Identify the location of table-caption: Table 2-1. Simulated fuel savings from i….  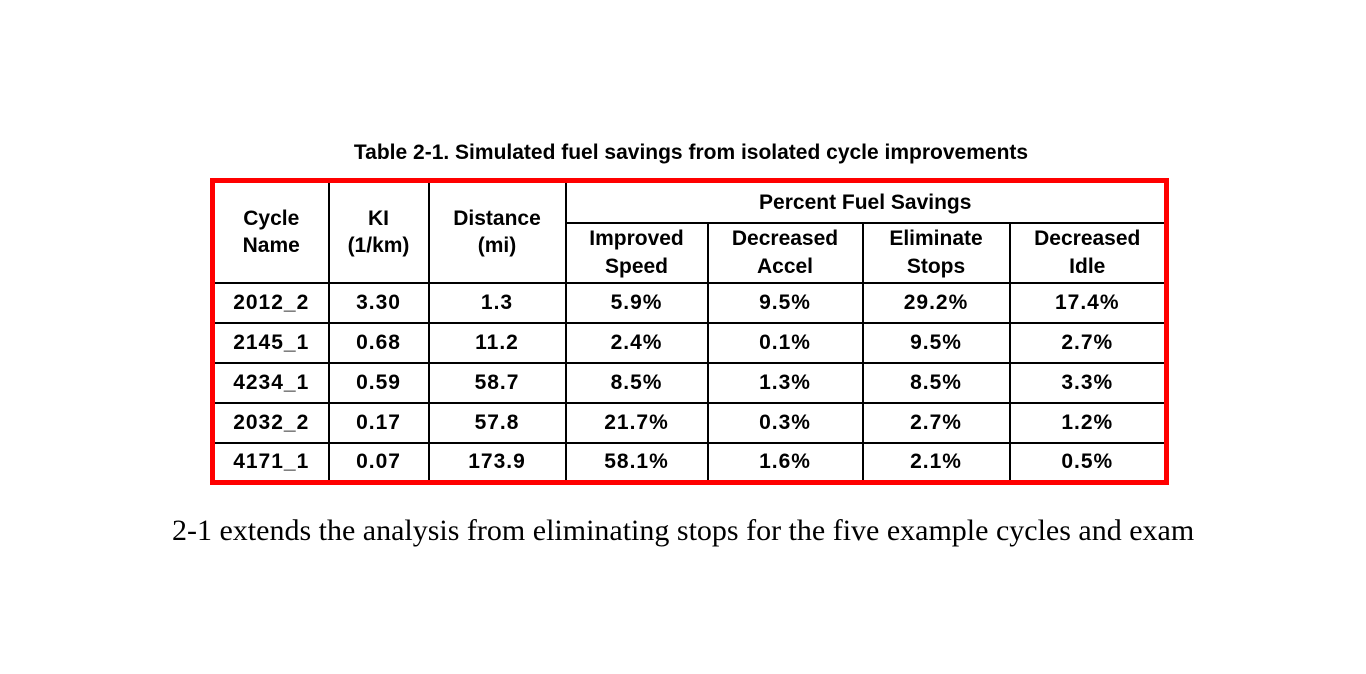
(691, 152).